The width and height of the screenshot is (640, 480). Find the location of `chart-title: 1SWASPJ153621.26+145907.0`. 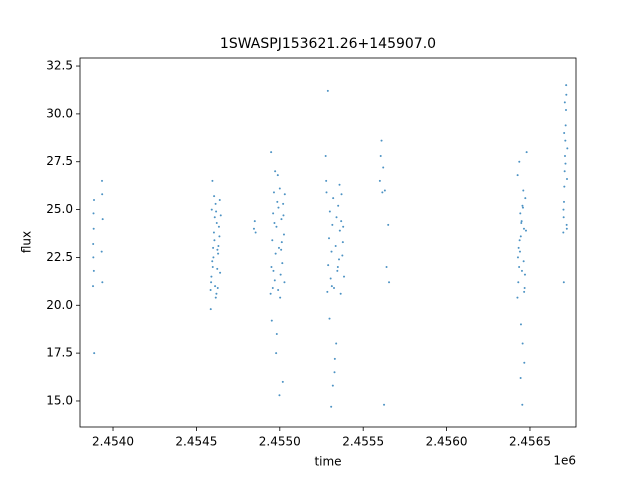

chart-title: 1SWASPJ153621.26+145907.0 is located at coordinates (328, 44).